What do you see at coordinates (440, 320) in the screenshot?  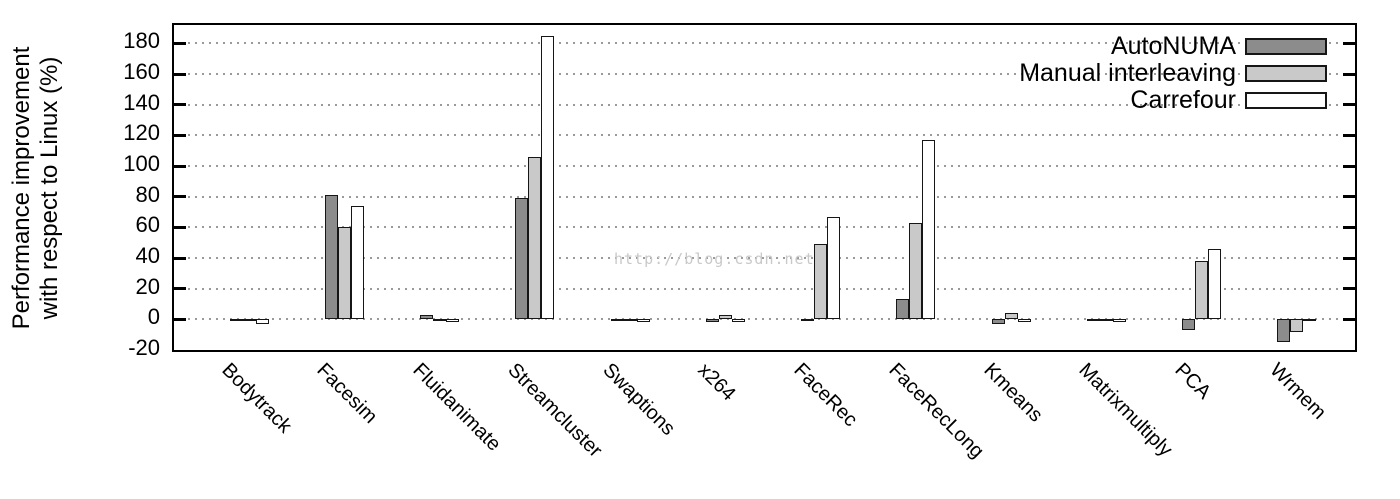 I see `bar-fluidanimate-manual-interleaving` at bounding box center [440, 320].